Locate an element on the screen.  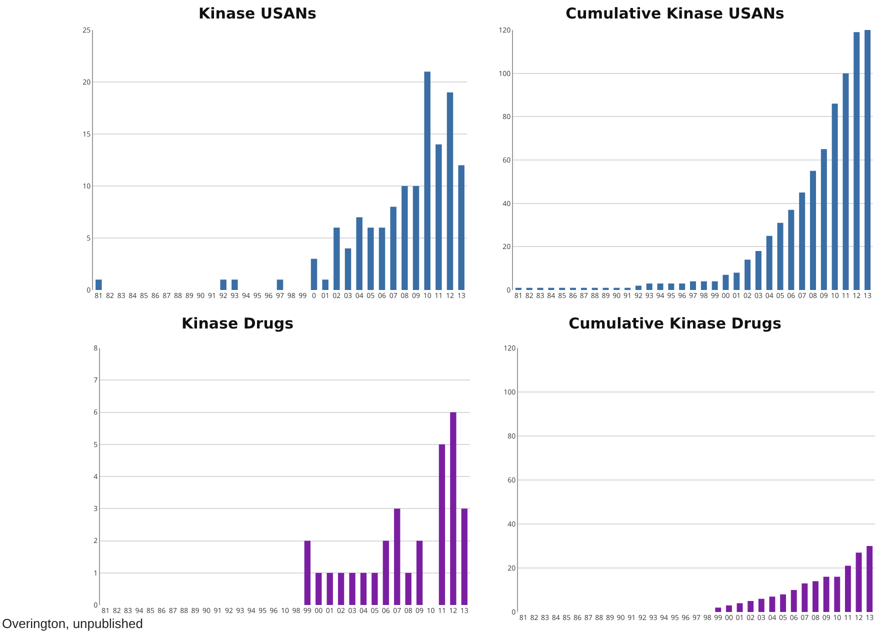
chart-title: Kinase Drugs is located at coordinates (237, 323).